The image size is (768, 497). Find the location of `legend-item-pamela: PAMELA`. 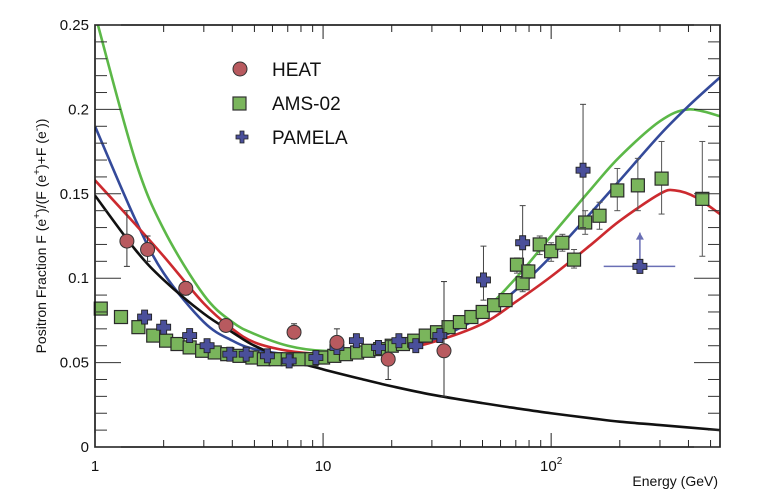

legend-item-pamela: PAMELA is located at coordinates (291, 138).